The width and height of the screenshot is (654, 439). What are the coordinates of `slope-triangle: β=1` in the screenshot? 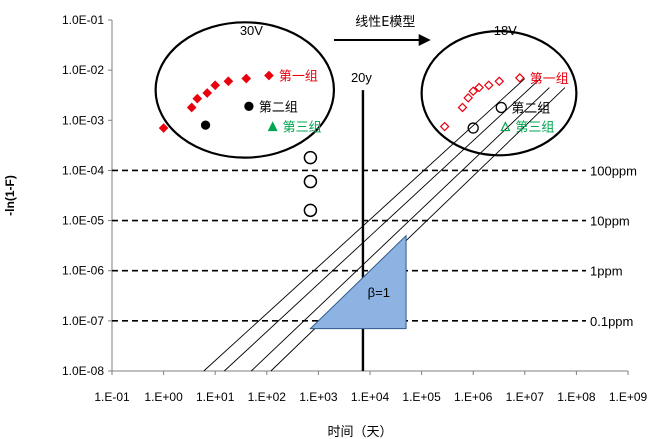 It's located at (358, 282).